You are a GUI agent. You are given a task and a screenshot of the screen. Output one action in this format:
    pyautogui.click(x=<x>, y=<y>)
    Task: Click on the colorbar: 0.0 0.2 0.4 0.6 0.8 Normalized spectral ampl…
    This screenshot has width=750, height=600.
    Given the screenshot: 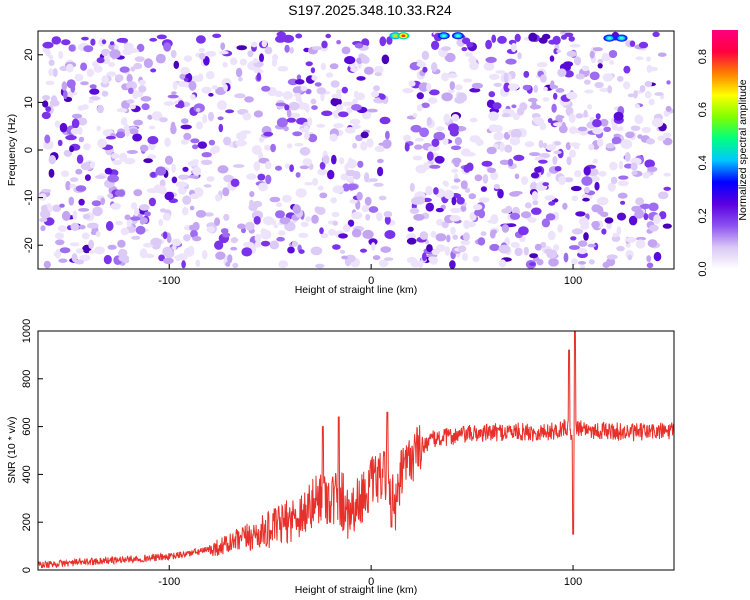 What is the action you would take?
    pyautogui.click(x=723, y=153)
    